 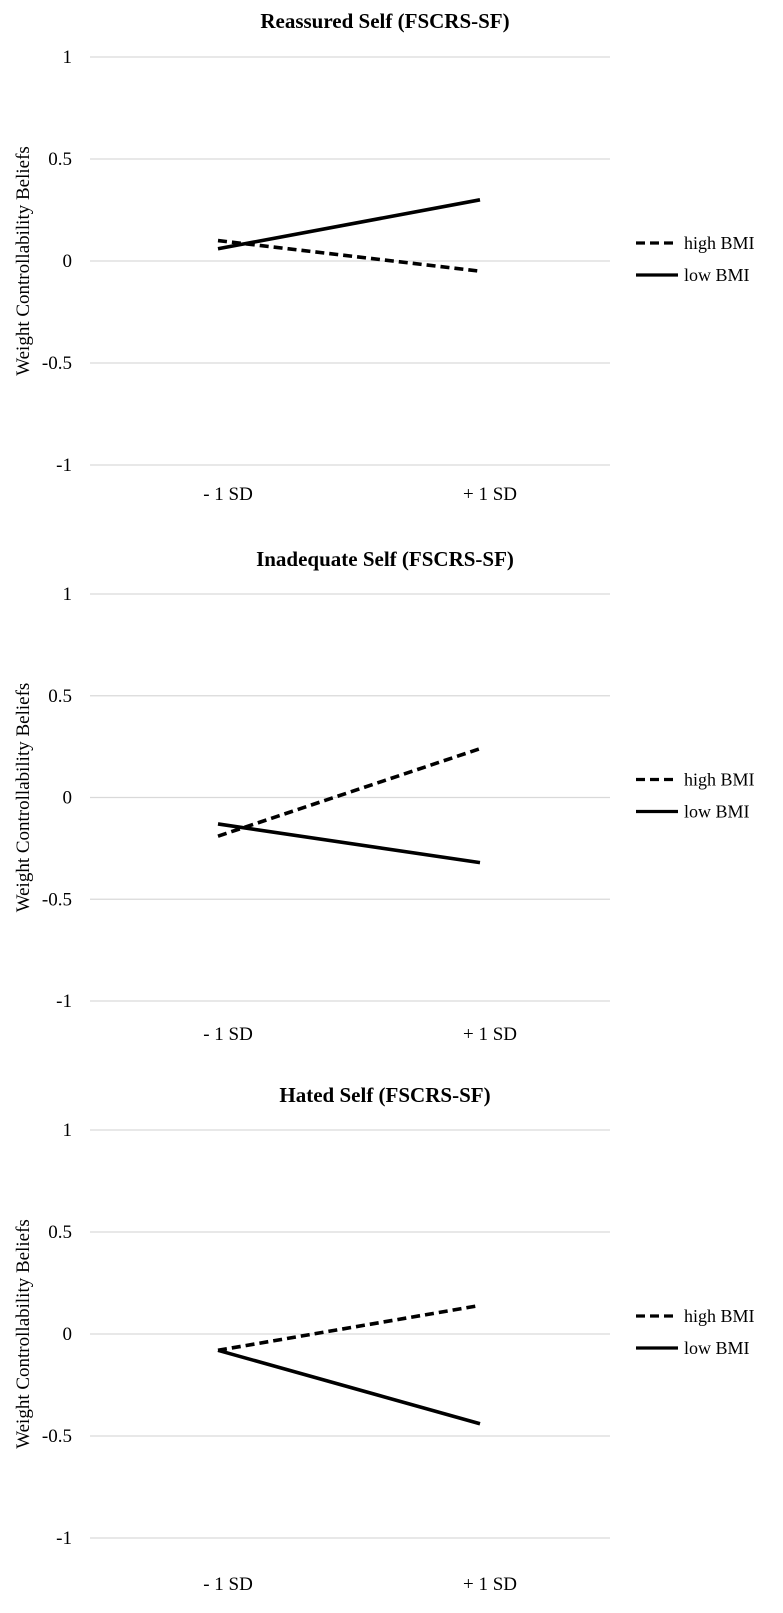 I want to click on chart-title: Inadequate Self (FSCRS-SF), so click(x=385, y=559).